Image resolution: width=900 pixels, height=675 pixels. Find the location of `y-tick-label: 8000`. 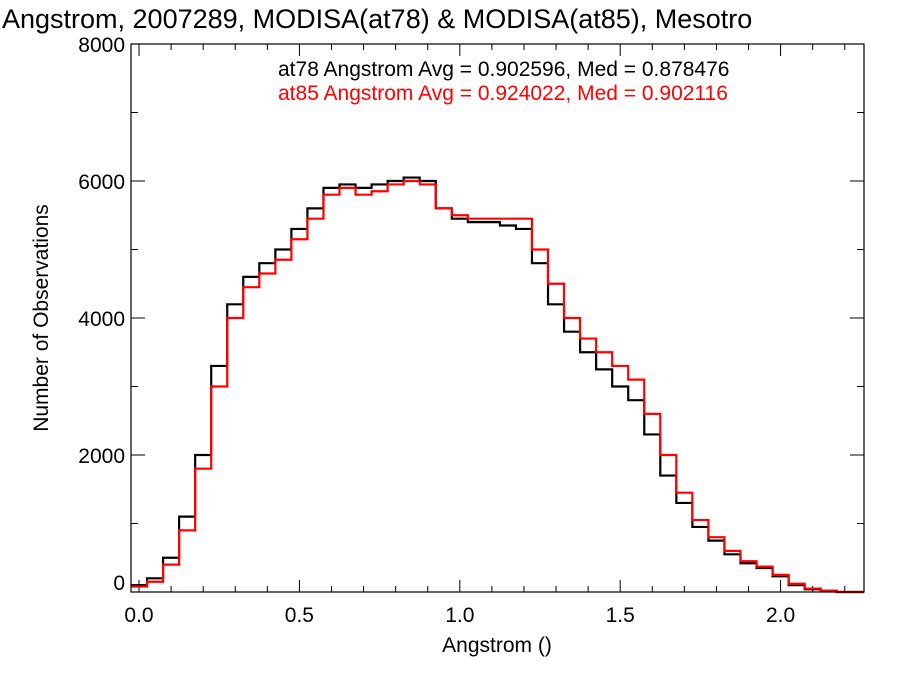

y-tick-label: 8000 is located at coordinates (101, 45).